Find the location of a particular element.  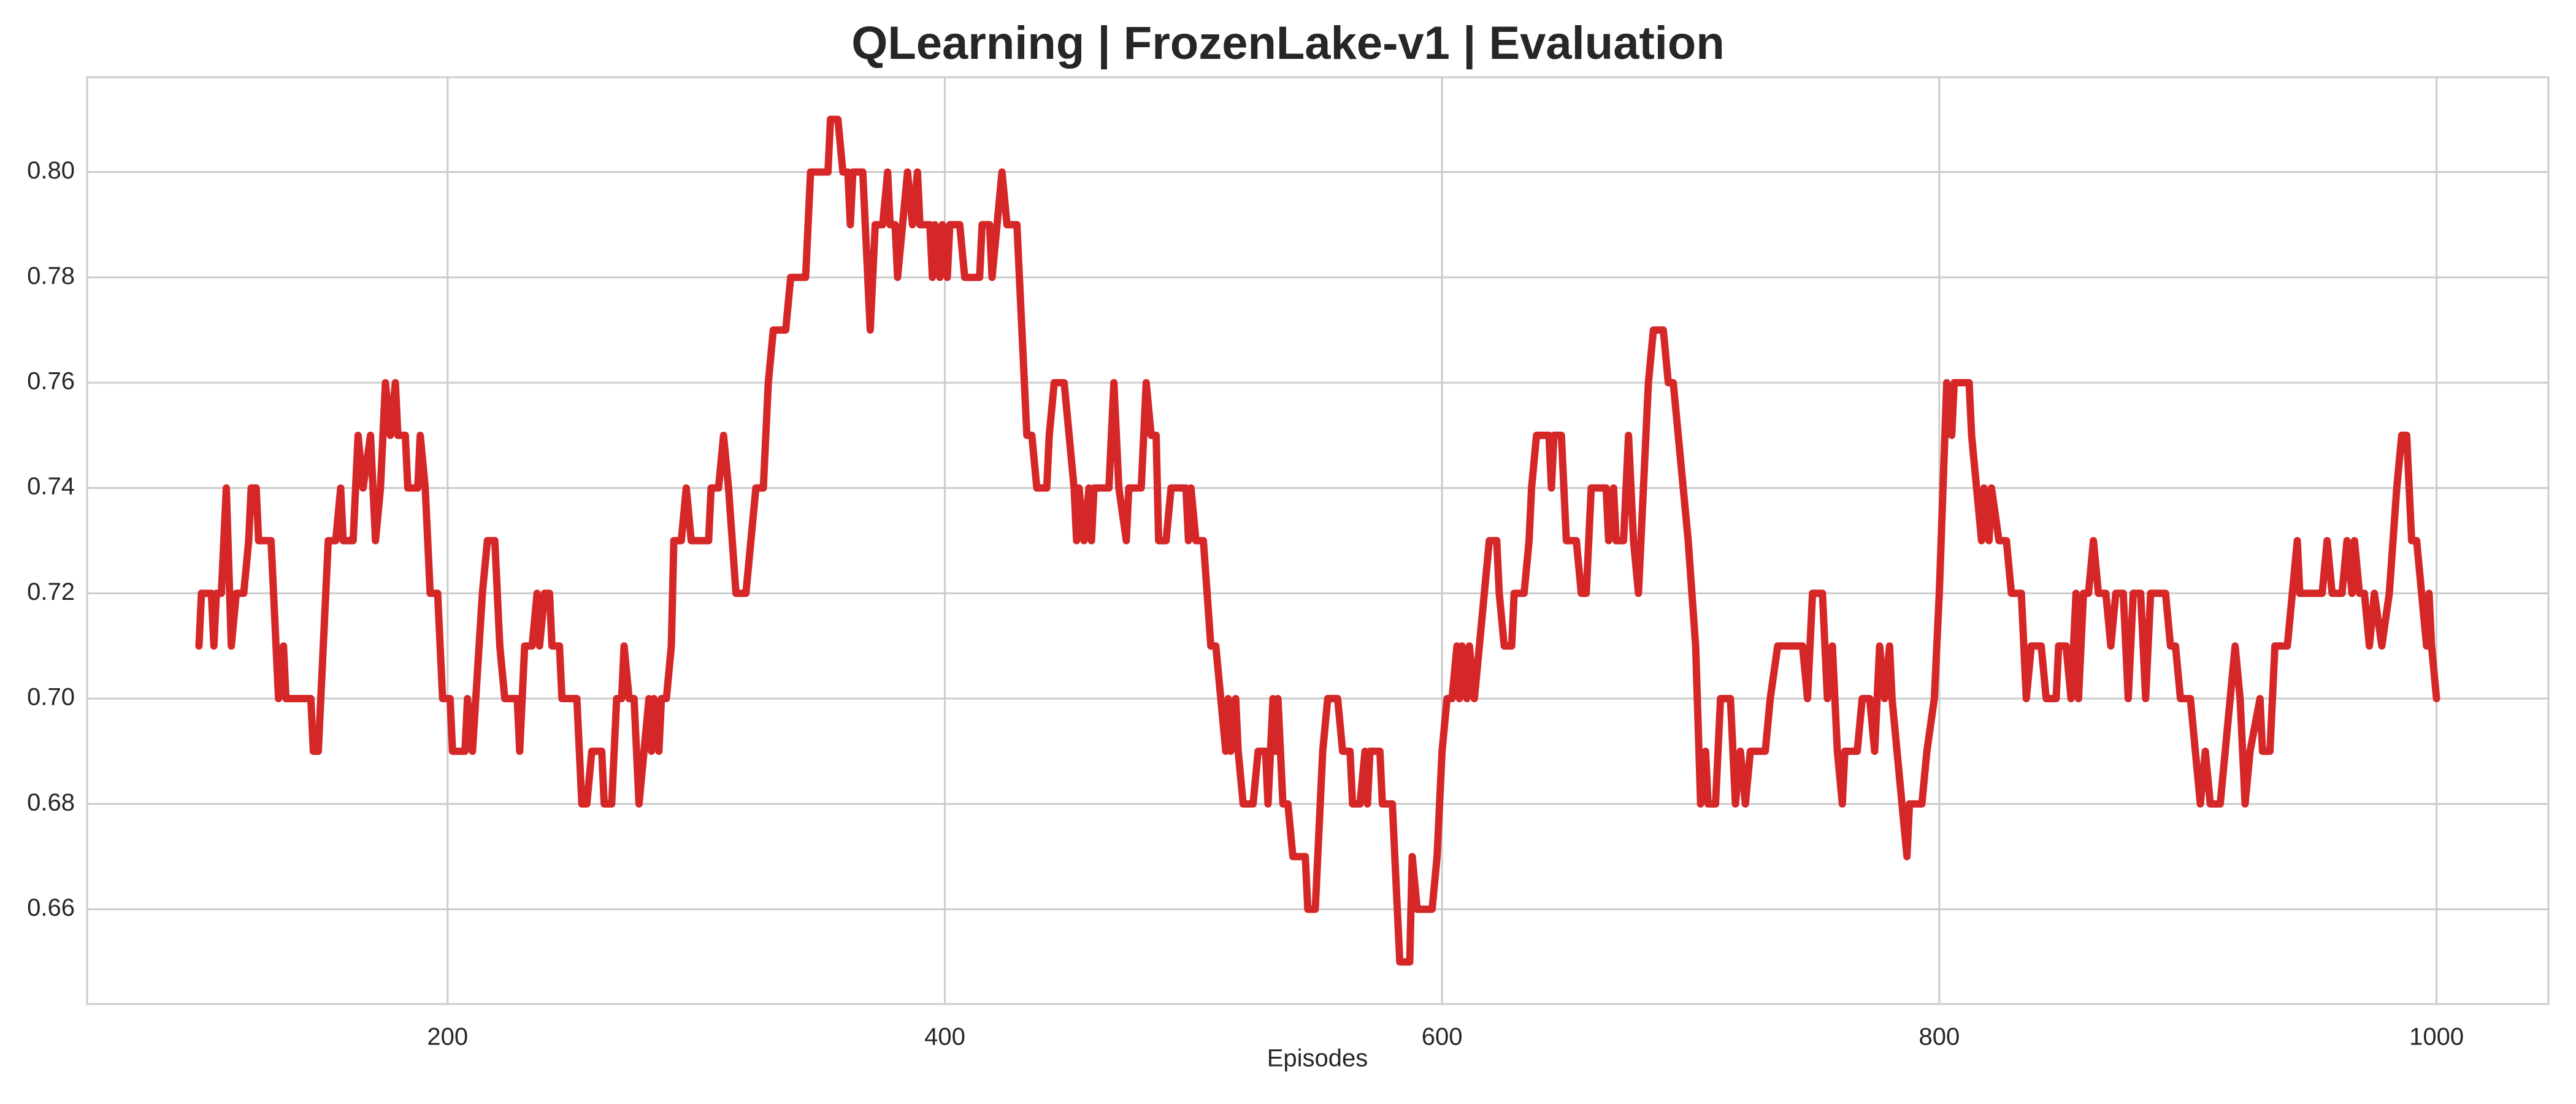

x-axis-label: Episodes is located at coordinates (1317, 1058).